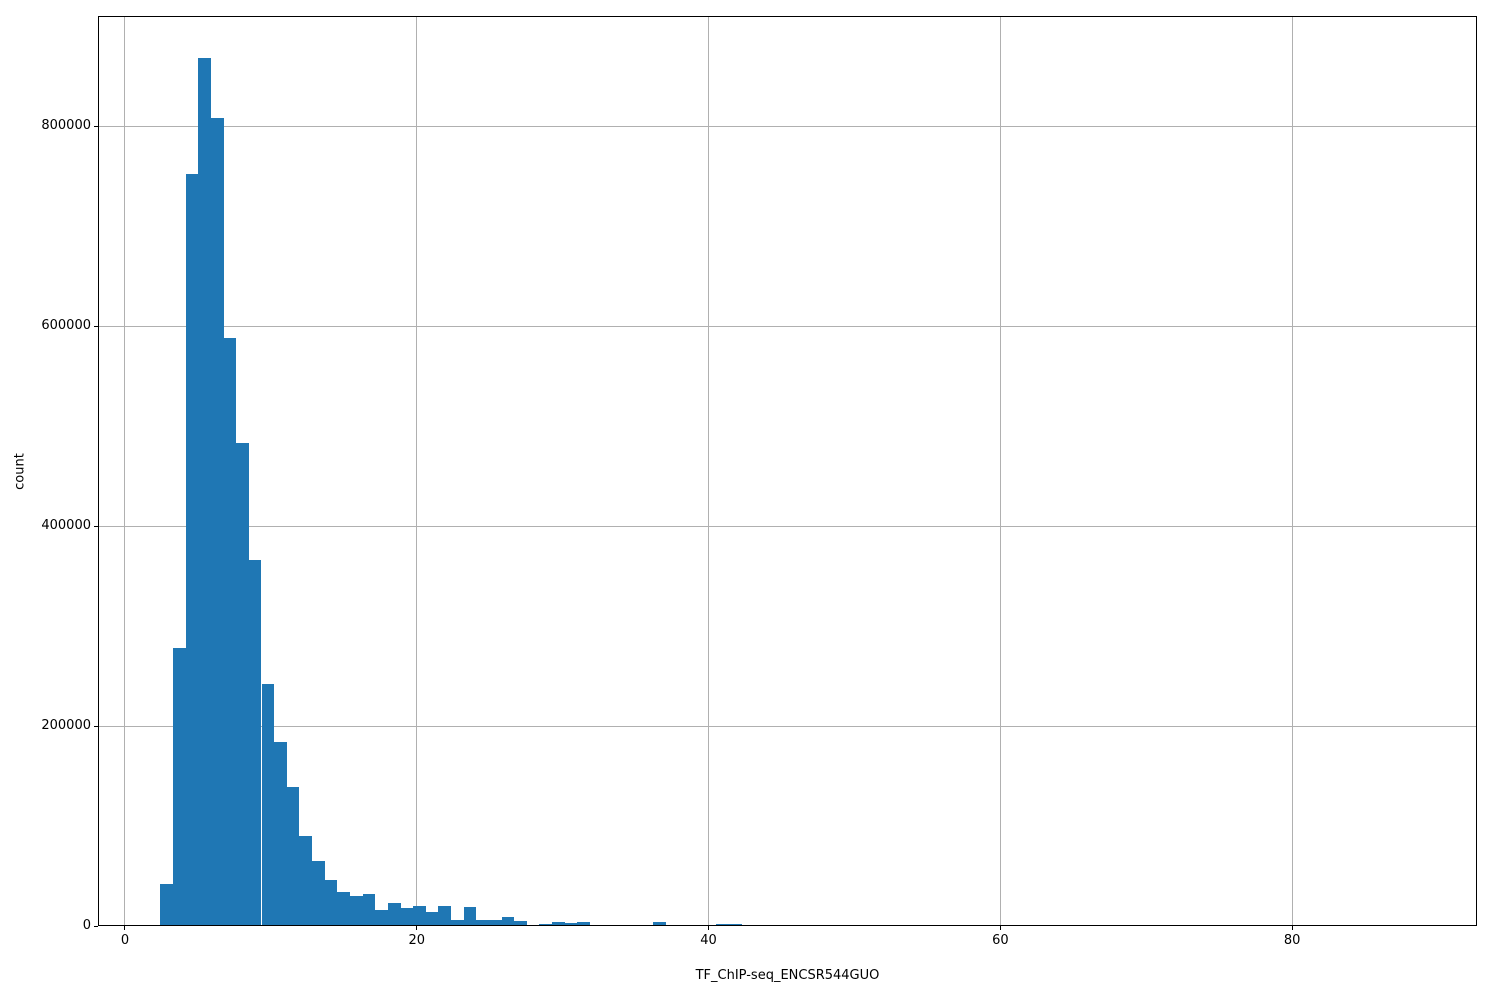  What do you see at coordinates (66, 325) in the screenshot?
I see `y-tick-label: 600000` at bounding box center [66, 325].